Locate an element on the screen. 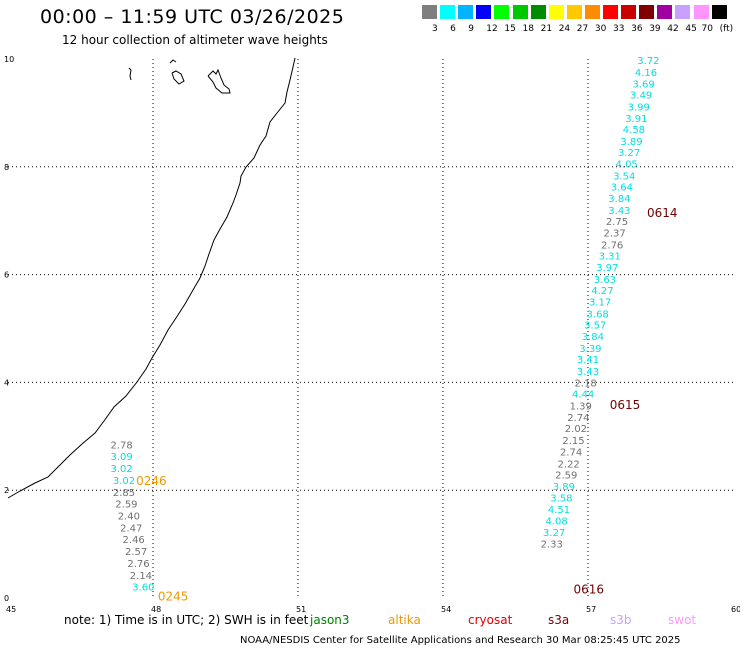 The width and height of the screenshot is (740, 650). pass-time-label: 0616 is located at coordinates (589, 589).